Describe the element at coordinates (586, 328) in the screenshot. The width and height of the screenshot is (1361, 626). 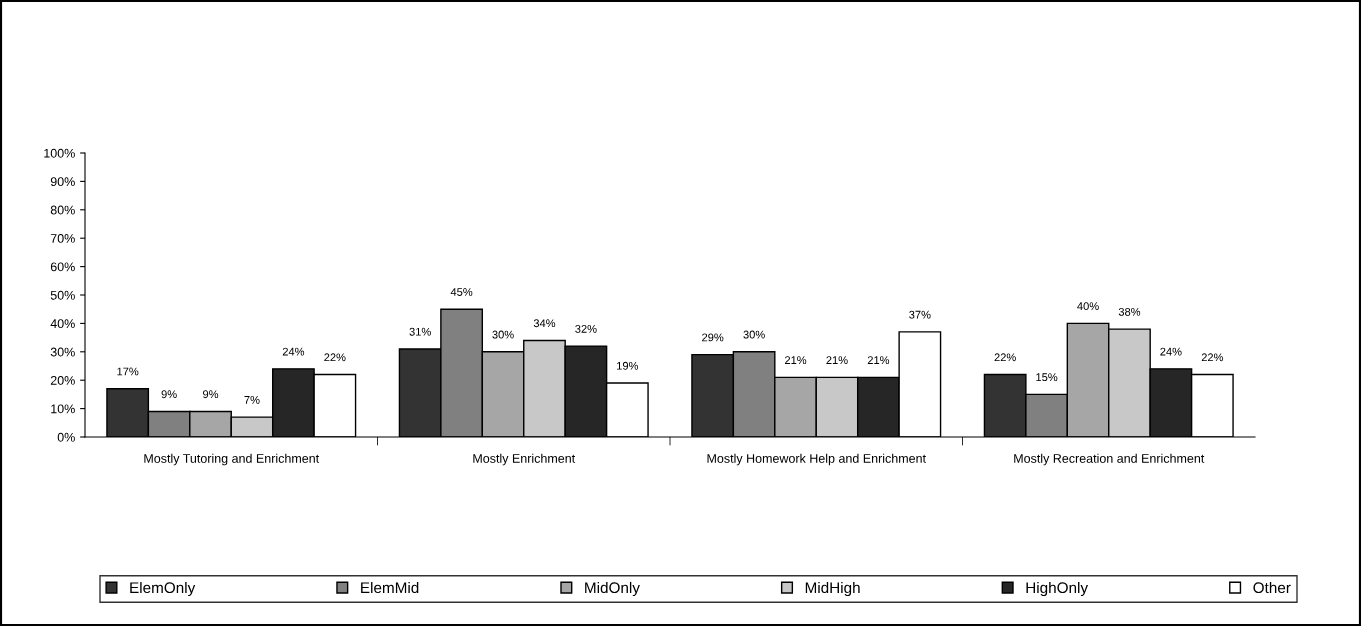
I see `data-label: 32%` at that location.